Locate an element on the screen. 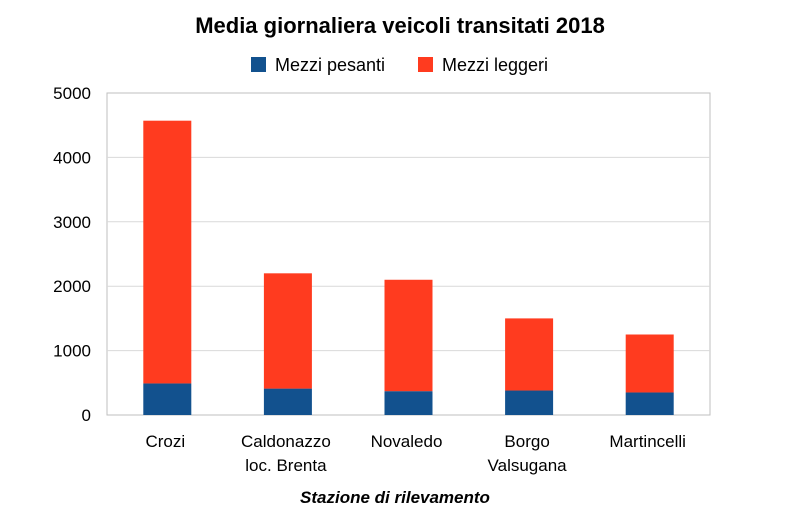  y-tick-label: 0 is located at coordinates (86, 415).